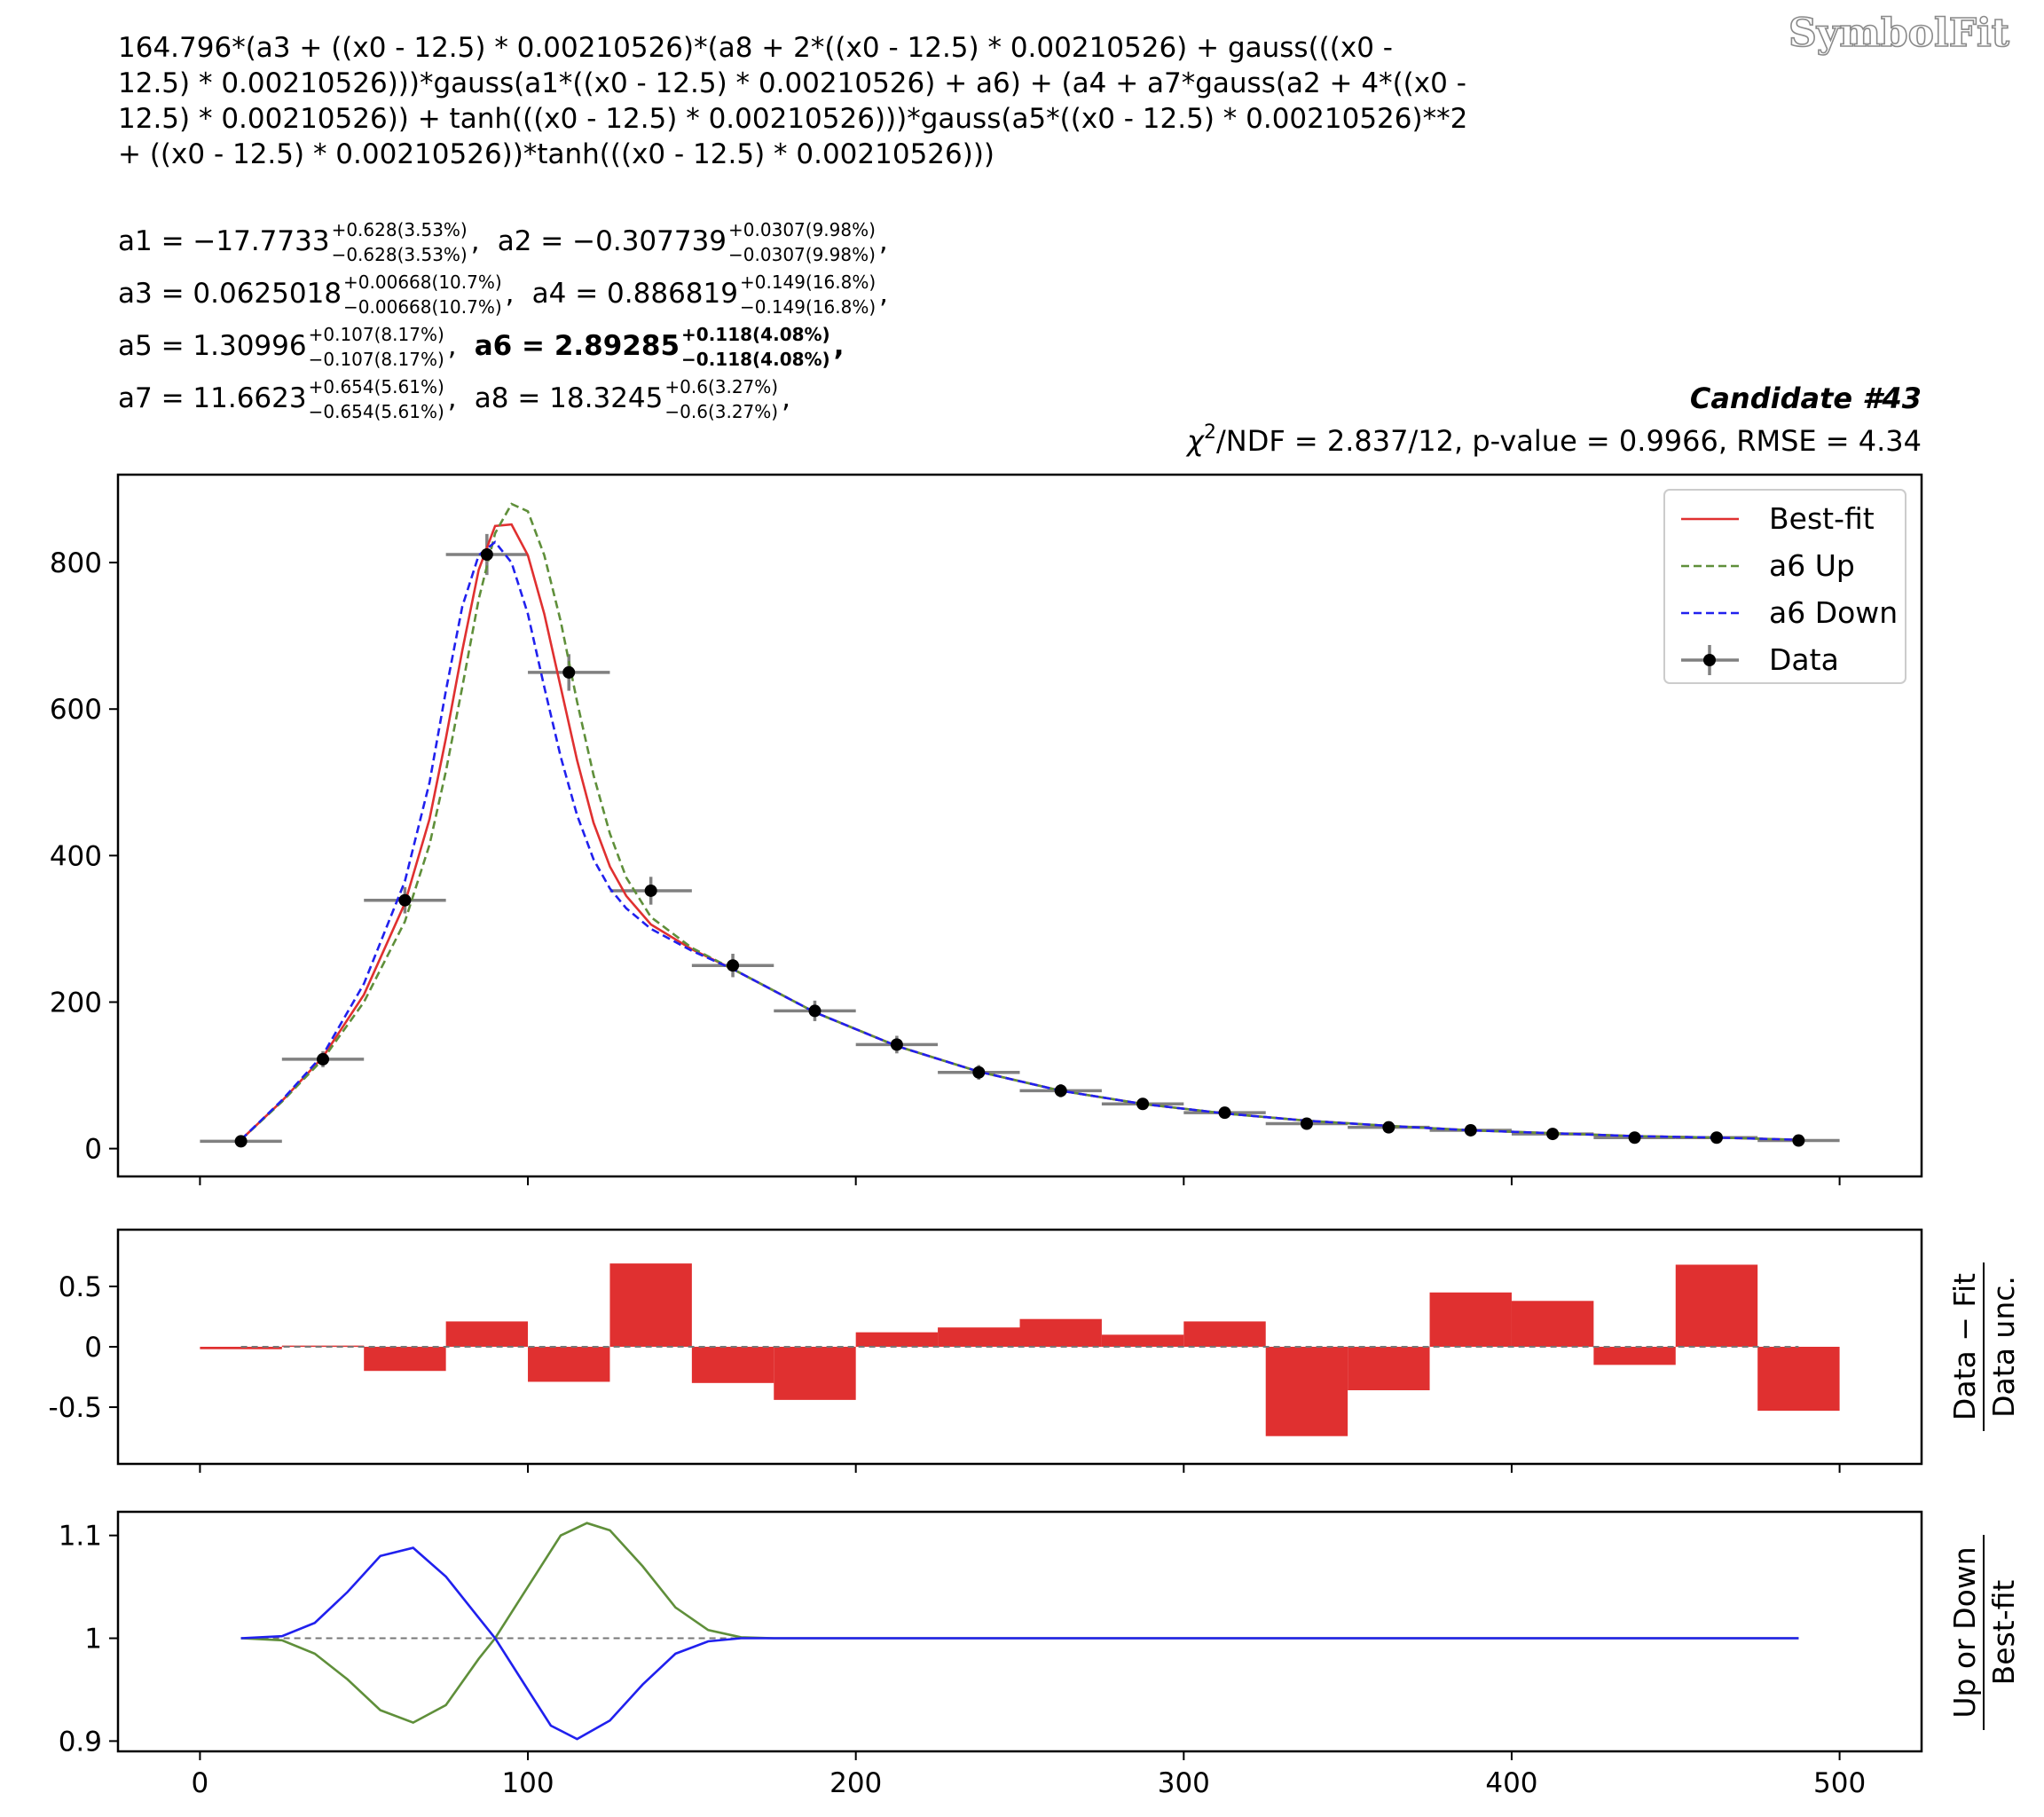 Image resolution: width=2044 pixels, height=1817 pixels. I want to click on param-a4-value: a4 = 0.886819, so click(635, 294).